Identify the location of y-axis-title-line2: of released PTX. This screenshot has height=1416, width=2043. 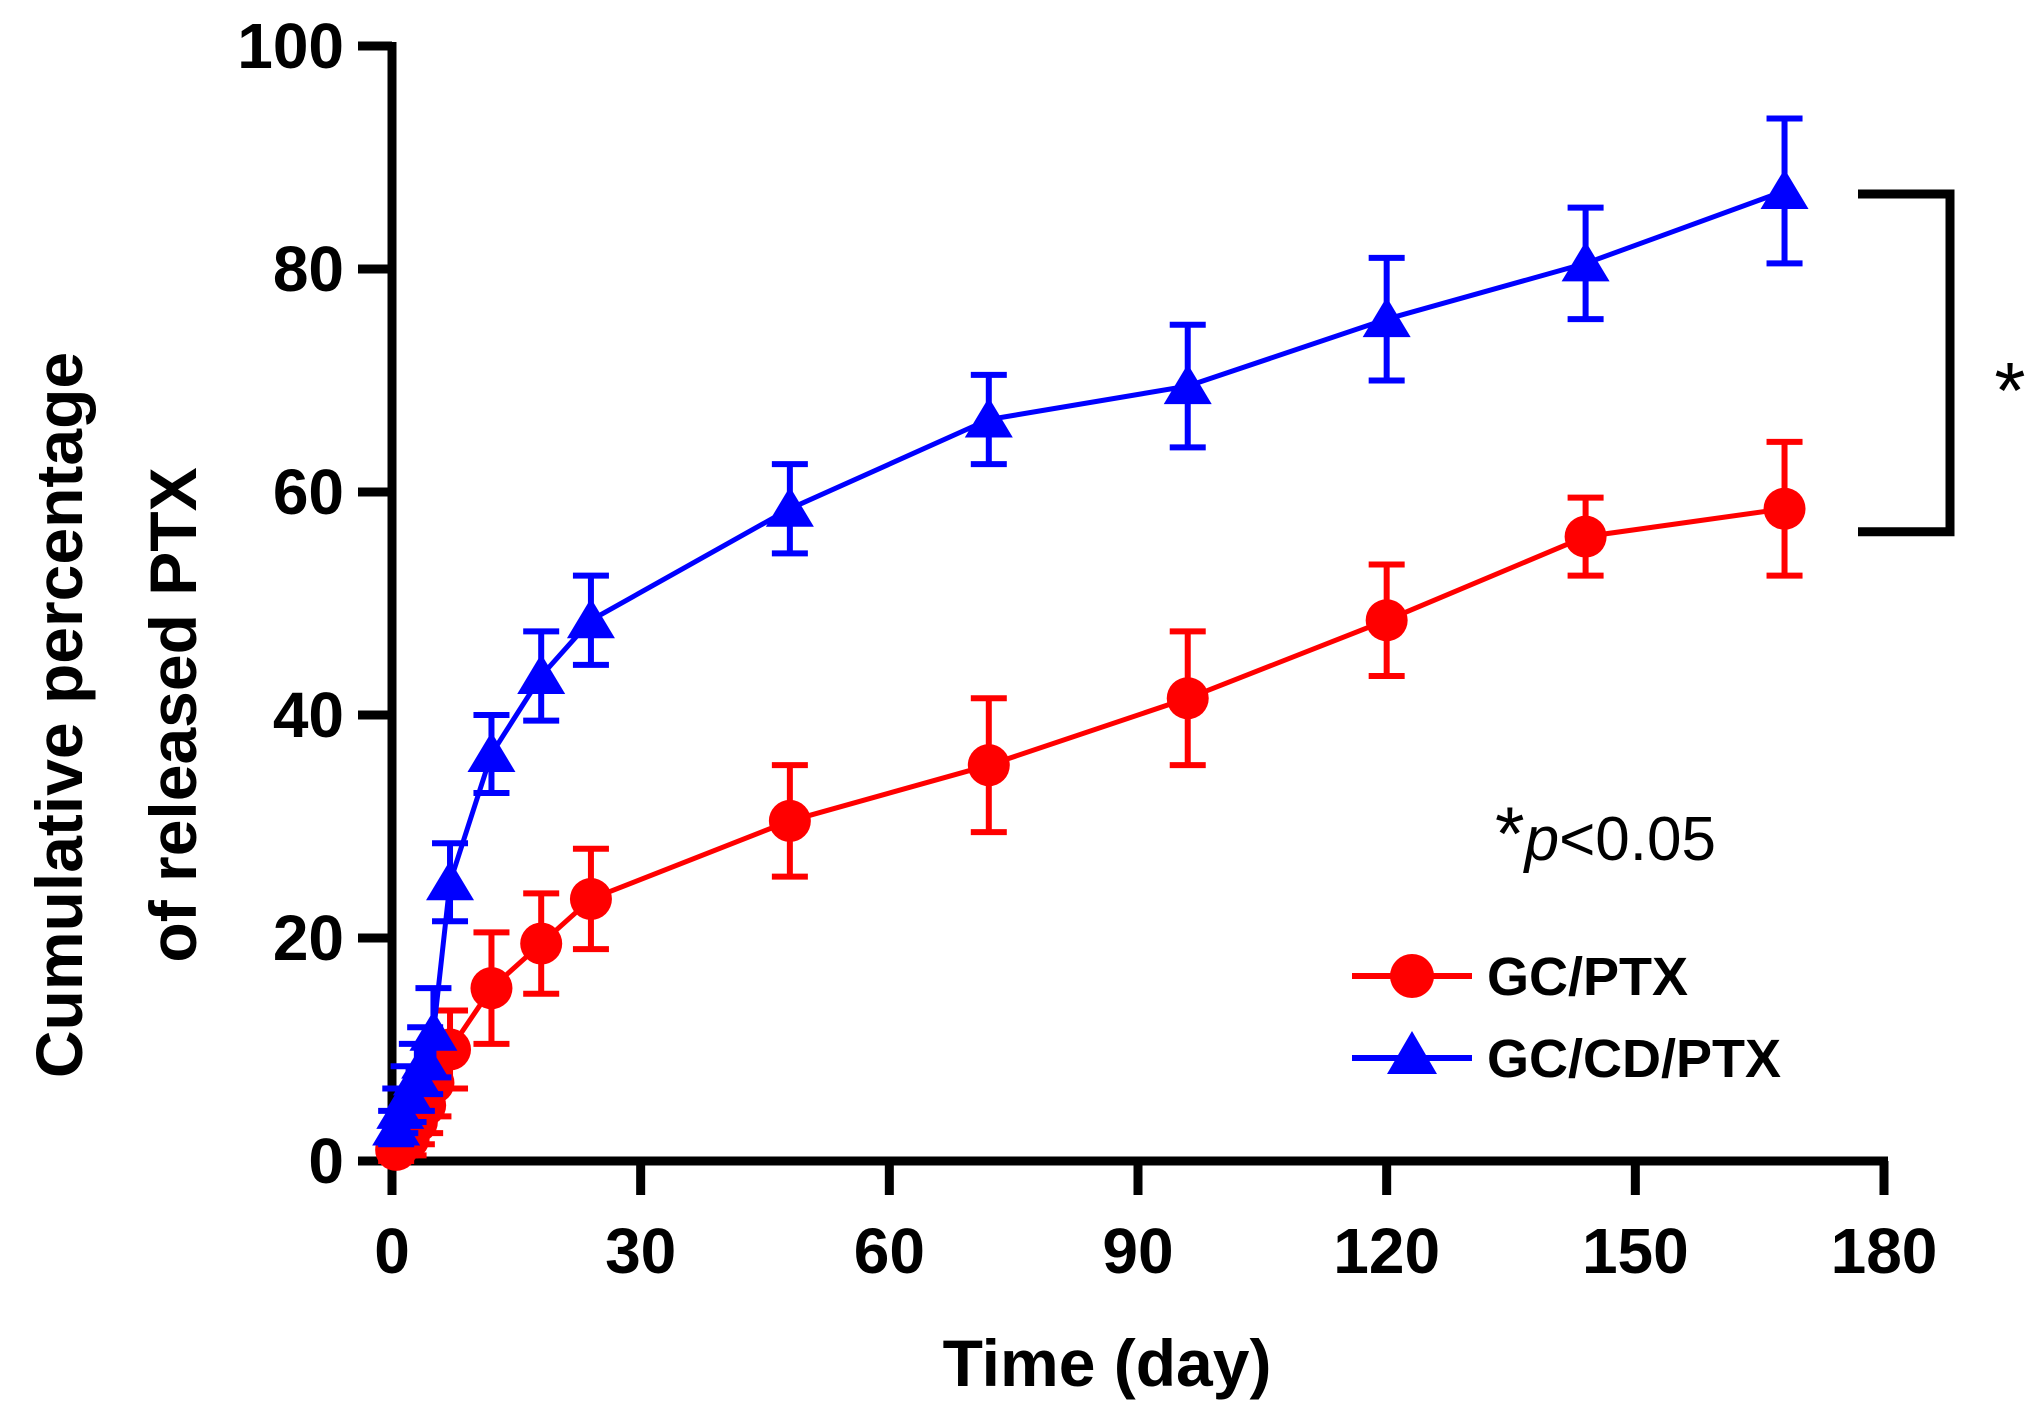
(173, 714).